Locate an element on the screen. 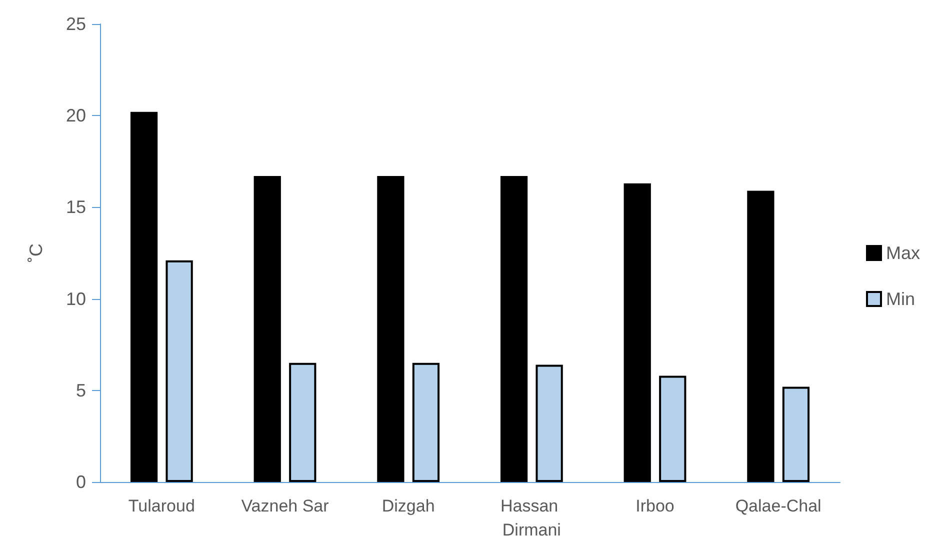 This screenshot has width=925, height=552. y-tick-label: 0 is located at coordinates (81, 482).